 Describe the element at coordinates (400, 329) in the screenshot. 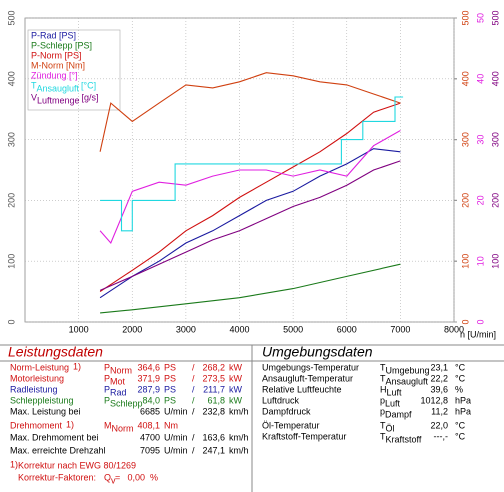

I see `x-tick-label: 7000` at that location.